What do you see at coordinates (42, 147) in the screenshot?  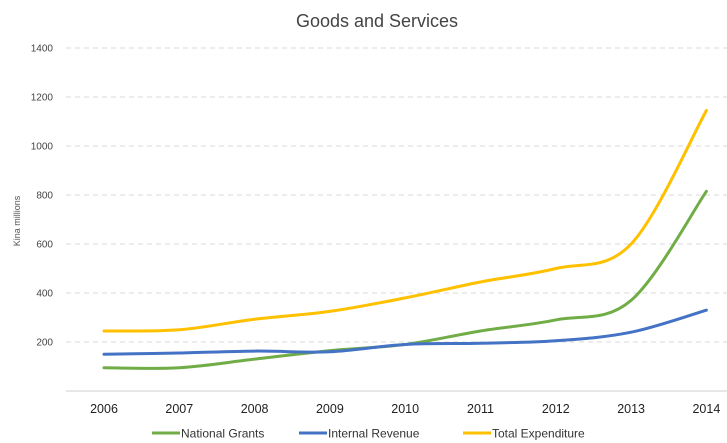 I see `y-tick-label: 1000` at bounding box center [42, 147].